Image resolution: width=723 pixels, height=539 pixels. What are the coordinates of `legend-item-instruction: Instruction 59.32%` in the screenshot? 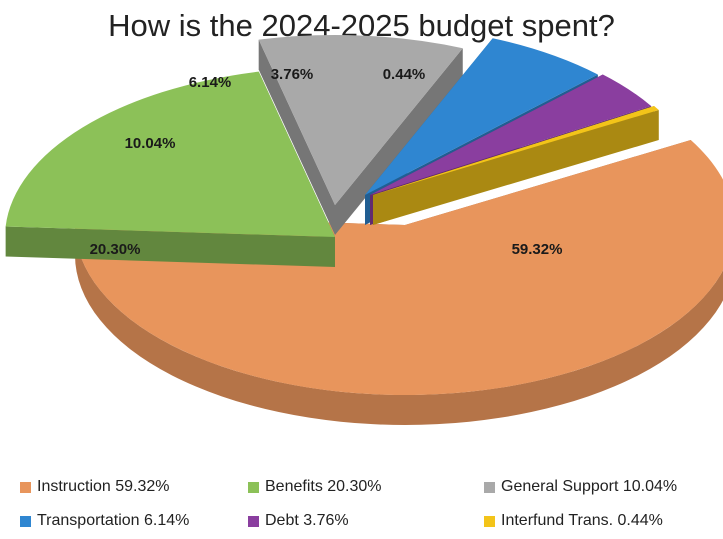 It's located at (95, 487).